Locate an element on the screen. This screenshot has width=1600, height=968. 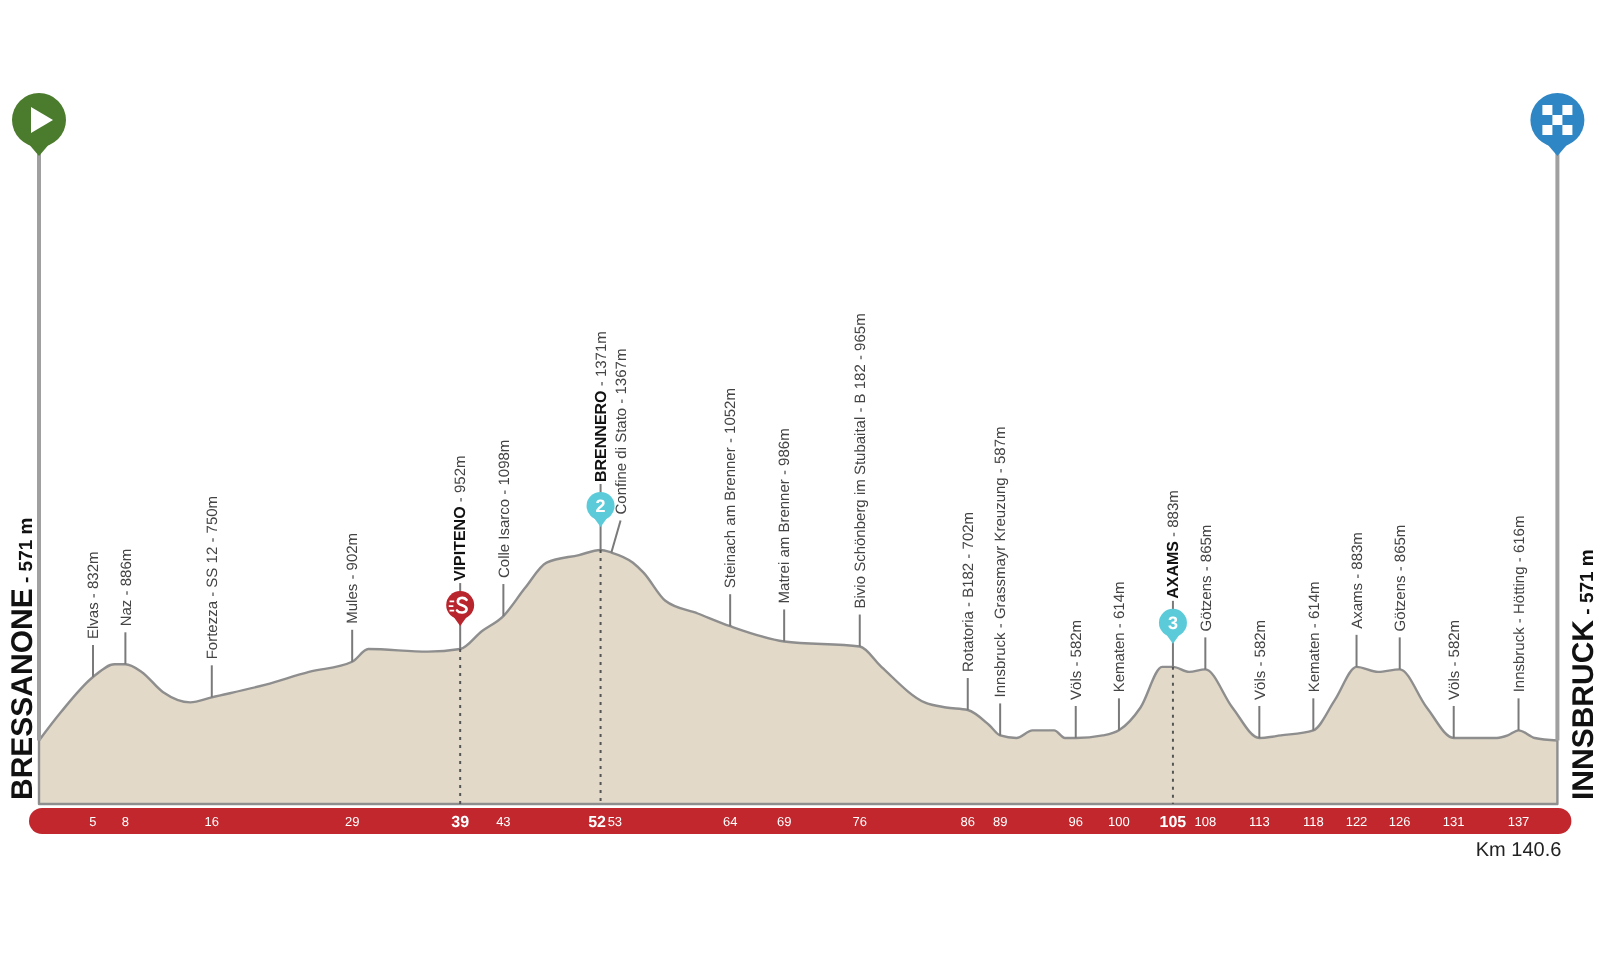
x-tick-label: 105 is located at coordinates (1173, 822).